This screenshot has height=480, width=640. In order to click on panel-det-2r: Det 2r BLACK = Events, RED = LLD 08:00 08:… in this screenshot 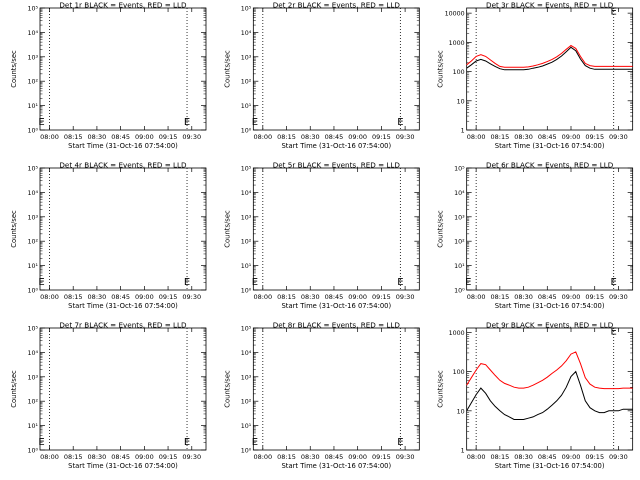, I will do `click(321, 75)`.